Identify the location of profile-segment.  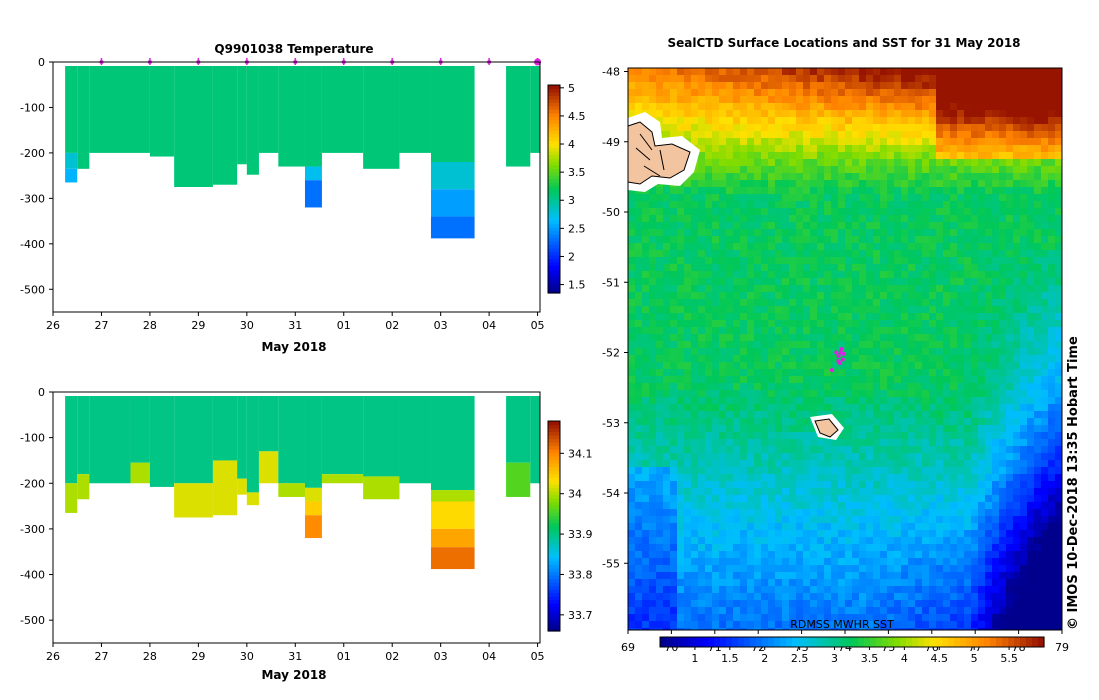
(193, 500).